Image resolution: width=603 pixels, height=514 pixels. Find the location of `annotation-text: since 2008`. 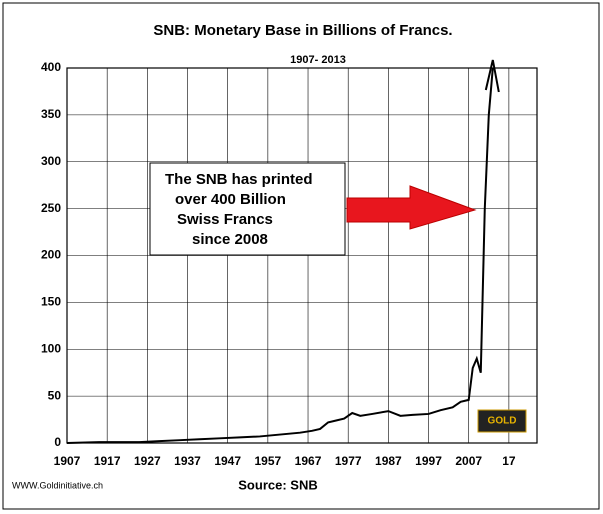

annotation-text: since 2008 is located at coordinates (230, 239).